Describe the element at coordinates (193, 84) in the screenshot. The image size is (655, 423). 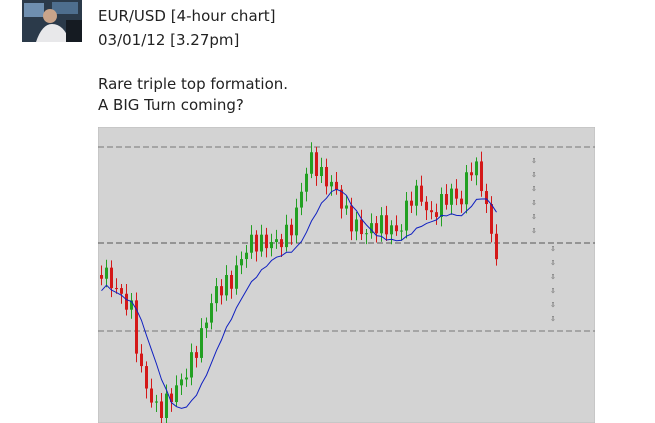
I see `body-line: Rare triple top formation.` at that location.